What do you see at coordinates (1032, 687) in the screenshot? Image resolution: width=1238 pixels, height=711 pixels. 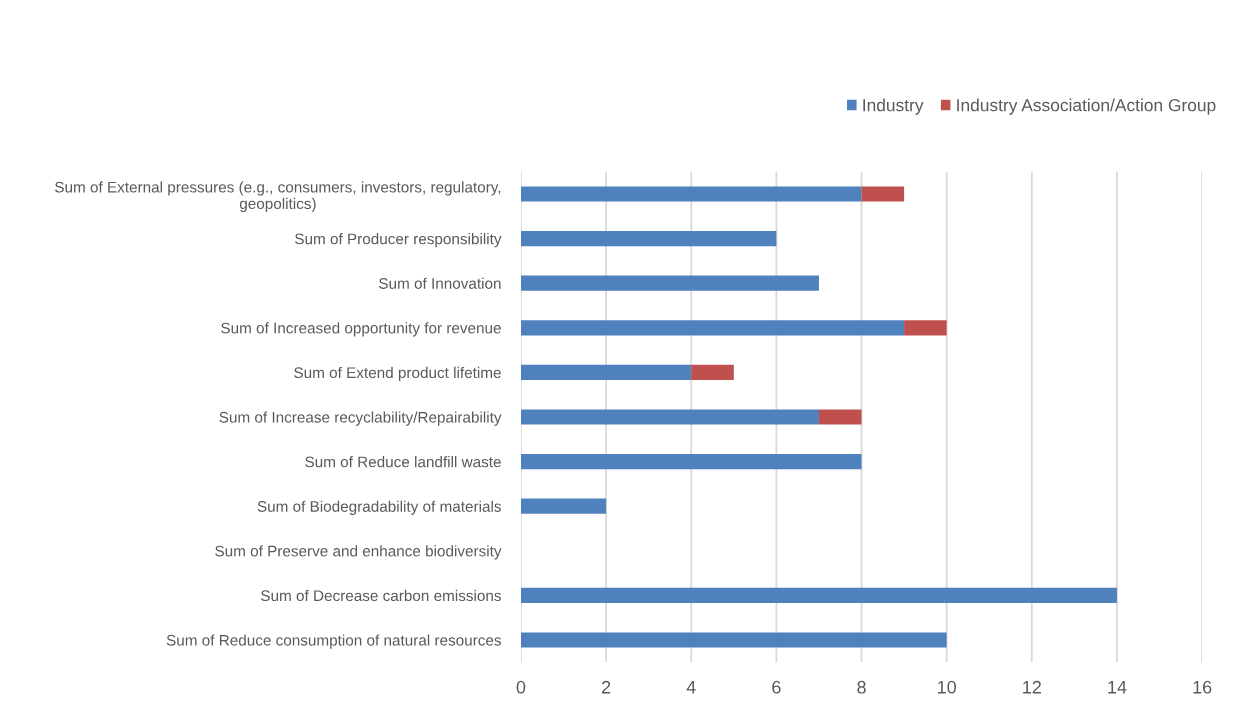 I see `x-tick-label: 12` at bounding box center [1032, 687].